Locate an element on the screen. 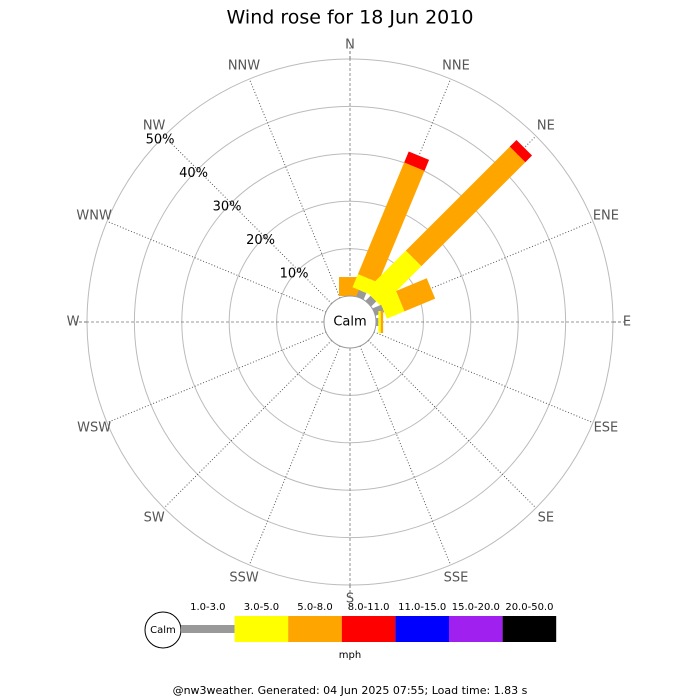  direction-label: NNE is located at coordinates (456, 66).